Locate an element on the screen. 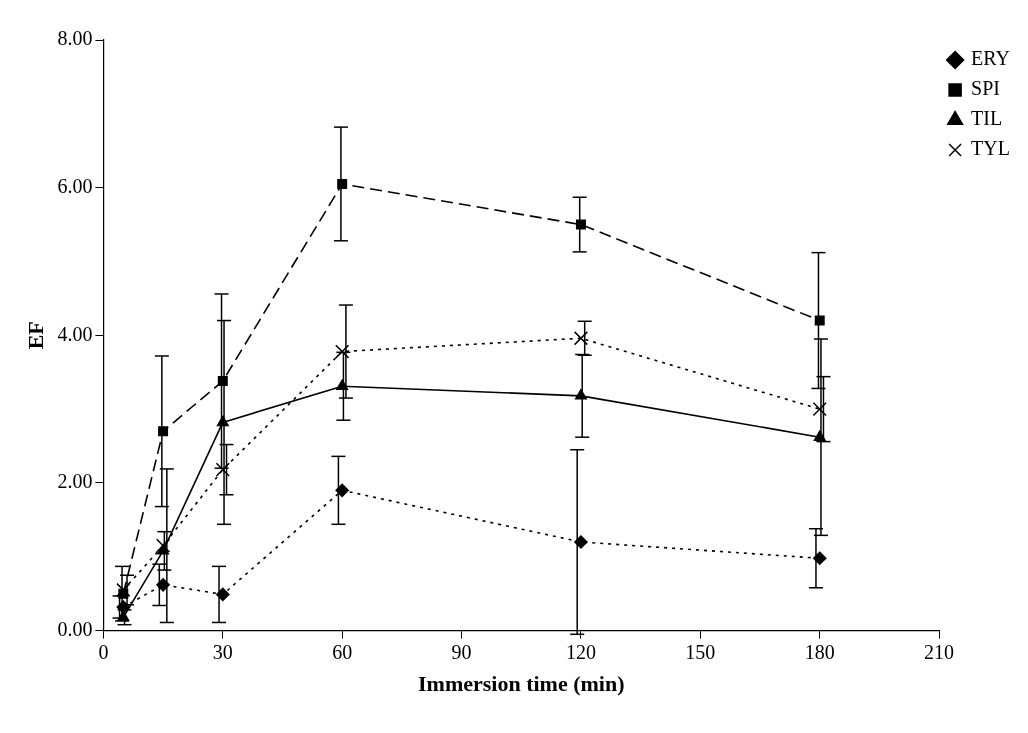 The image size is (1028, 733). y-tick-label: 0.00 is located at coordinates (75, 628).